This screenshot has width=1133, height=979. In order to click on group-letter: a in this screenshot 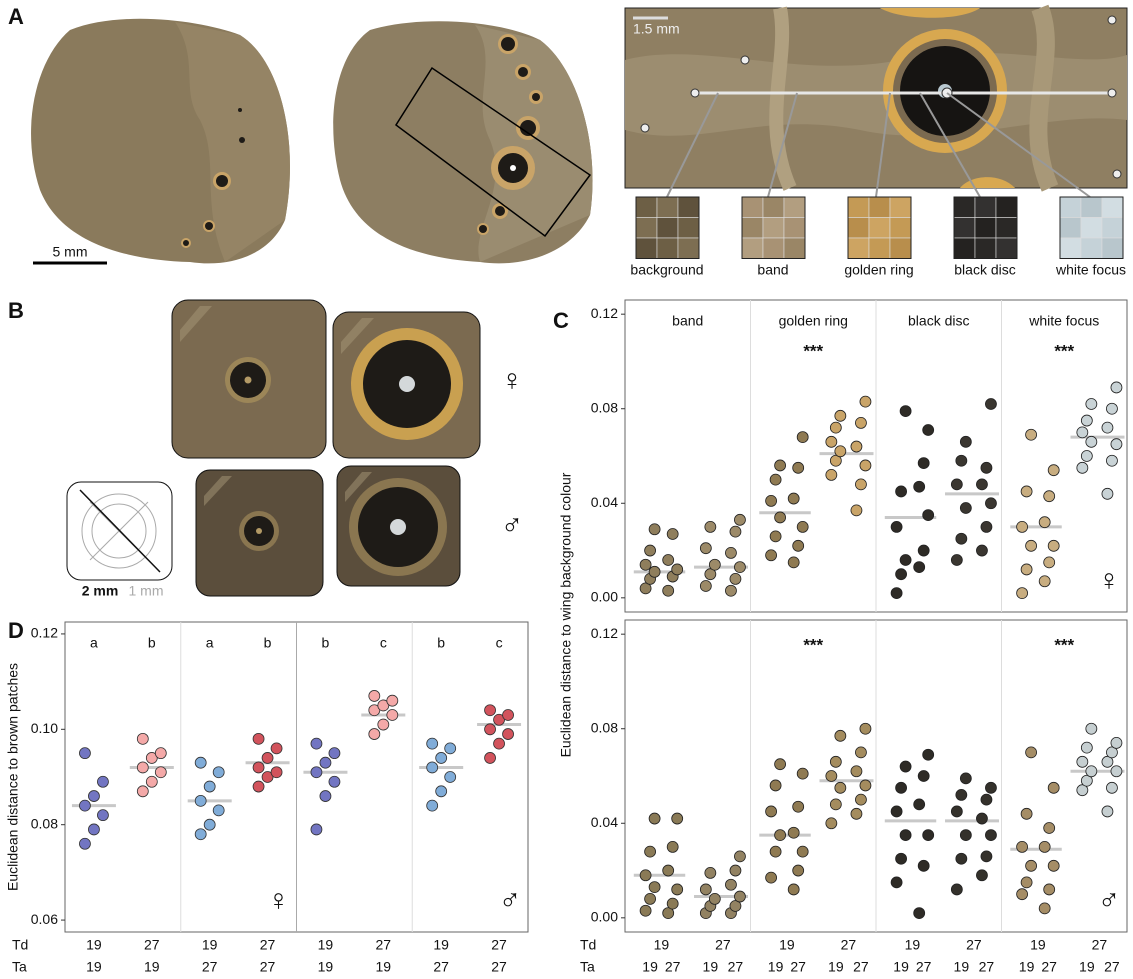, I will do `click(210, 643)`.